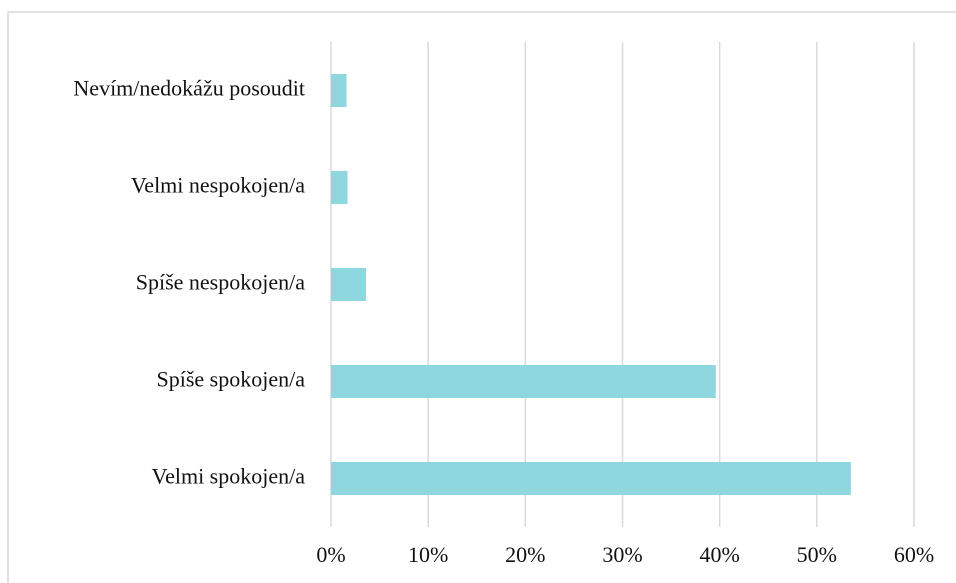 Image resolution: width=956 pixels, height=583 pixels. What do you see at coordinates (817, 554) in the screenshot?
I see `x-tick-label: 50%` at bounding box center [817, 554].